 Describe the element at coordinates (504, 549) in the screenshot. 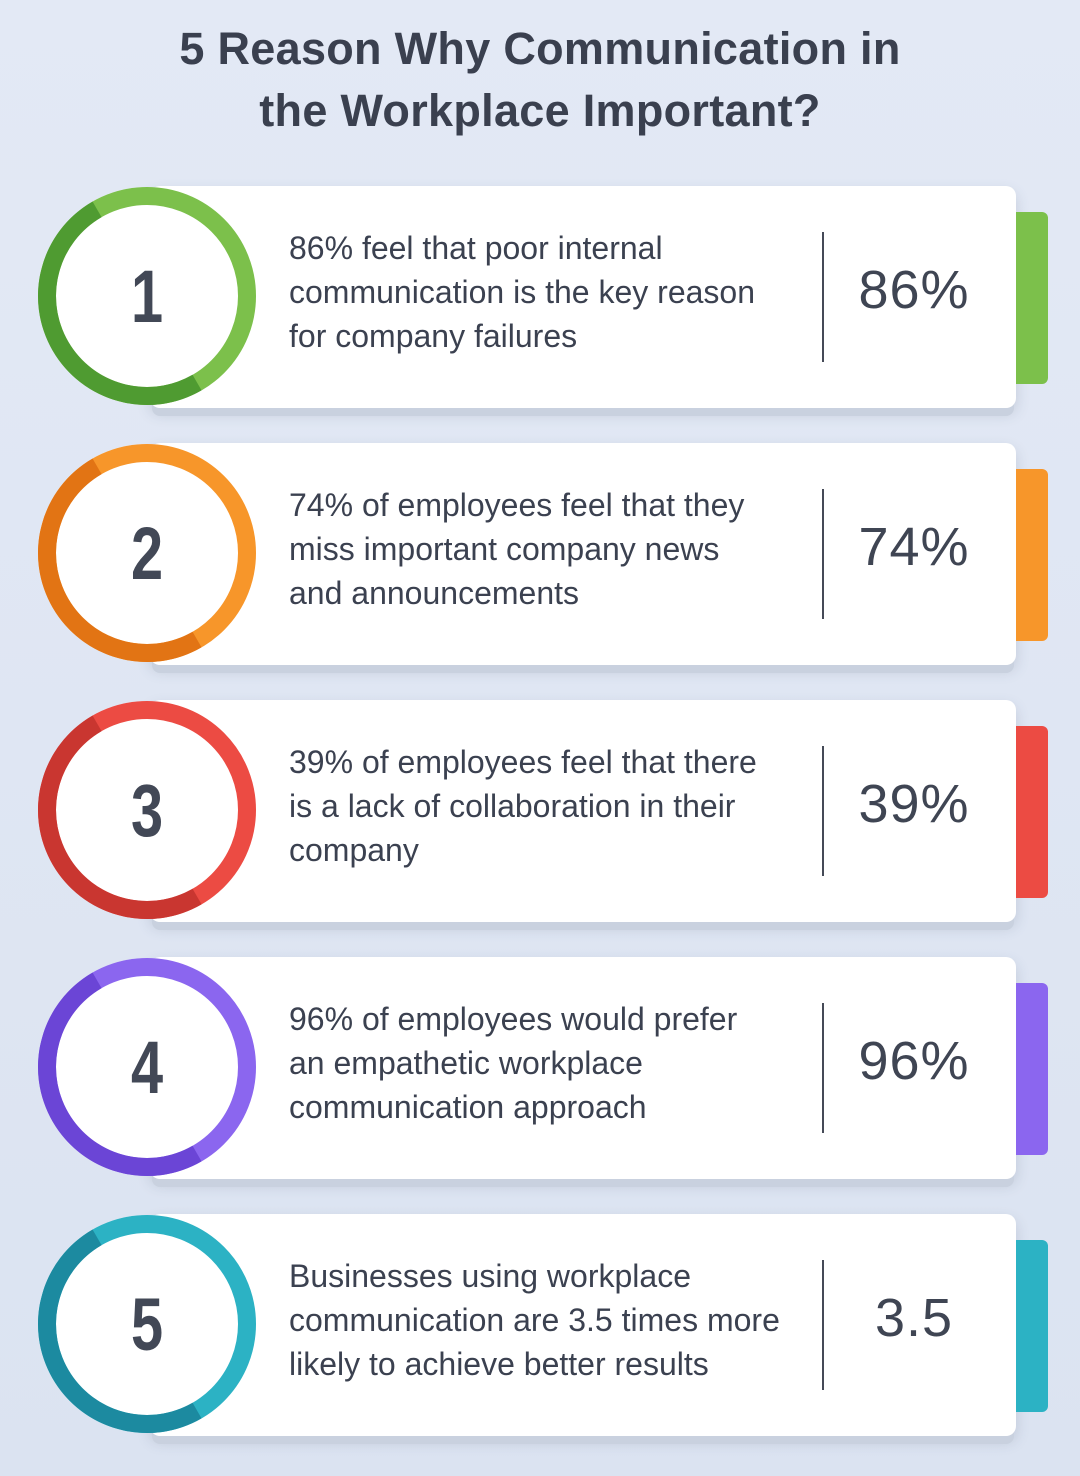

I see `reason-description-line: miss important company news` at that location.